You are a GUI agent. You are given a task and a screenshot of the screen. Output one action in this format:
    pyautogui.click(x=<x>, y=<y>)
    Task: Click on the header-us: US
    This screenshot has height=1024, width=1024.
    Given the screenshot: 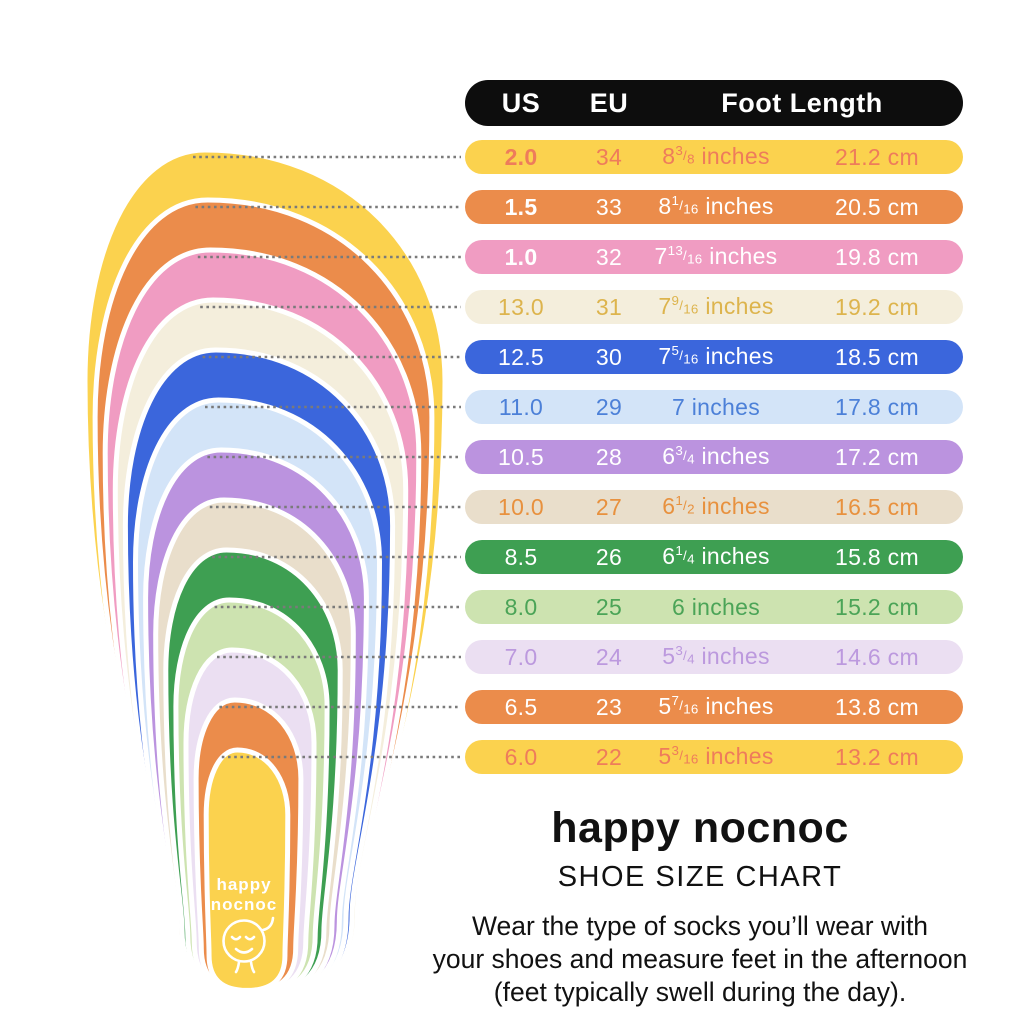 What is the action you would take?
    pyautogui.click(x=521, y=102)
    